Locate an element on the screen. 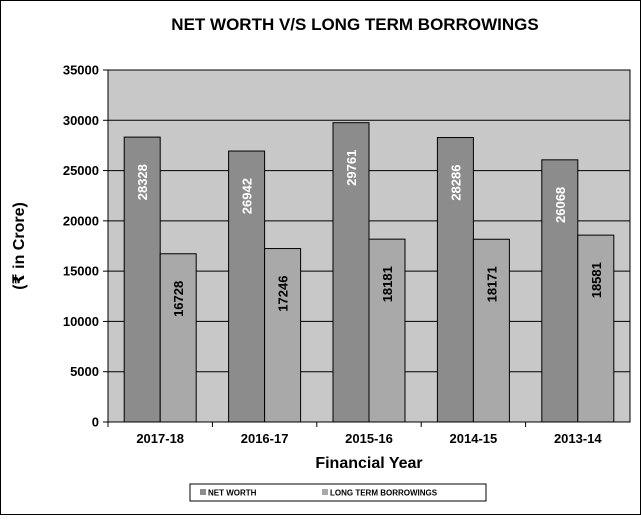  y-axis-ticks: 0 5000 10000 15000 20000 25000 30000 35000 is located at coordinates (85, 246).